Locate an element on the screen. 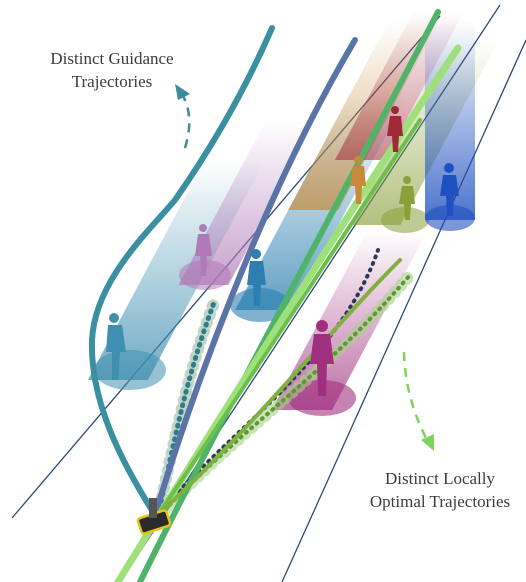 The width and height of the screenshot is (526, 582). guidance-arrow-head is located at coordinates (182, 92).